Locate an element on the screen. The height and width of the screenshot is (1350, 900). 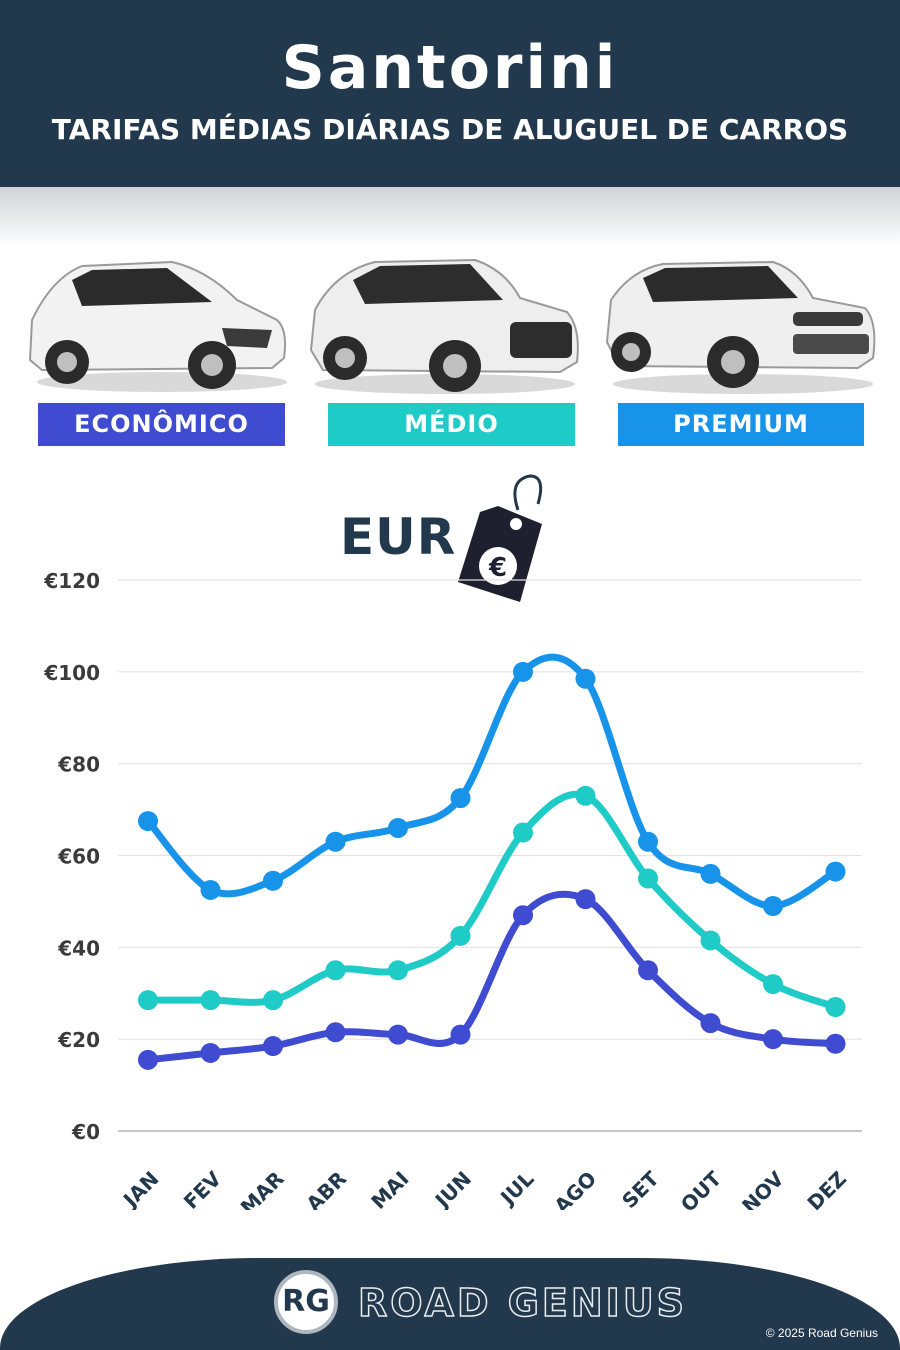
y-tick-label: €20 is located at coordinates (78, 1040).